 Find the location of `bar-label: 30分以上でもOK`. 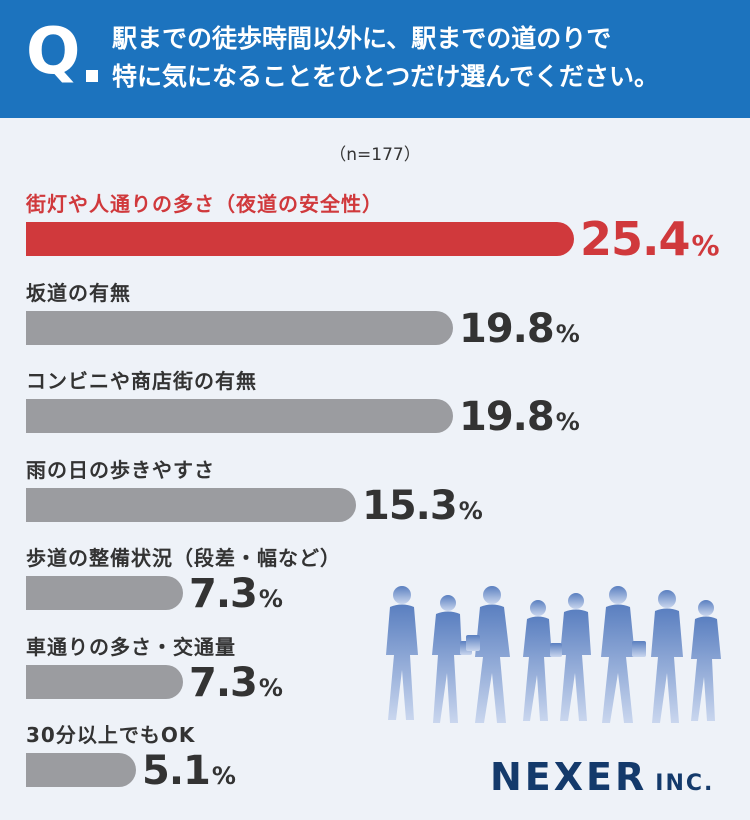

bar-label: 30分以上でもOK is located at coordinates (111, 735).